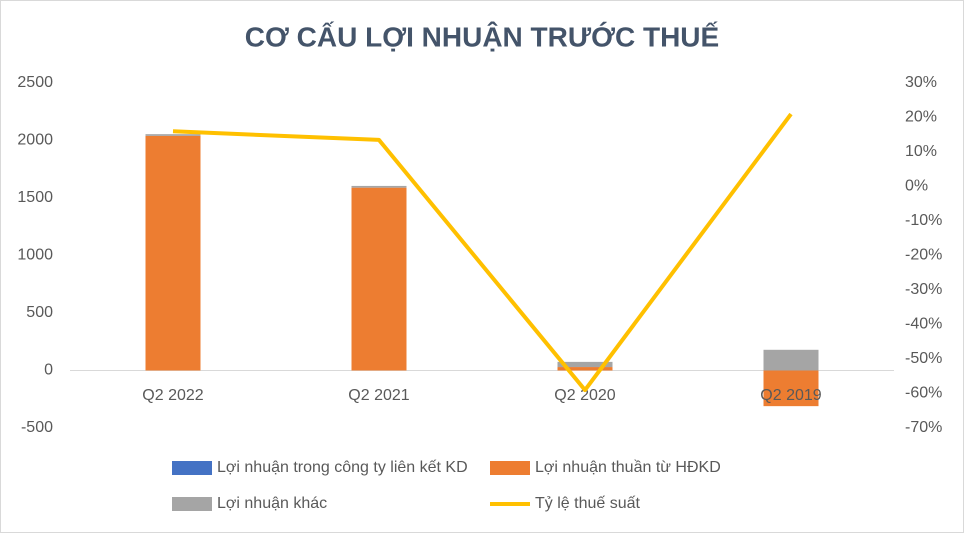  Describe the element at coordinates (790, 395) in the screenshot. I see `x-tick-label: Q2 2019` at that location.